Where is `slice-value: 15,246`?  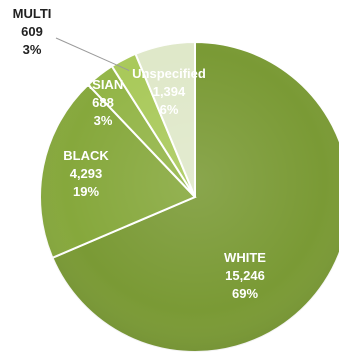 slice-value: 15,246 is located at coordinates (245, 275).